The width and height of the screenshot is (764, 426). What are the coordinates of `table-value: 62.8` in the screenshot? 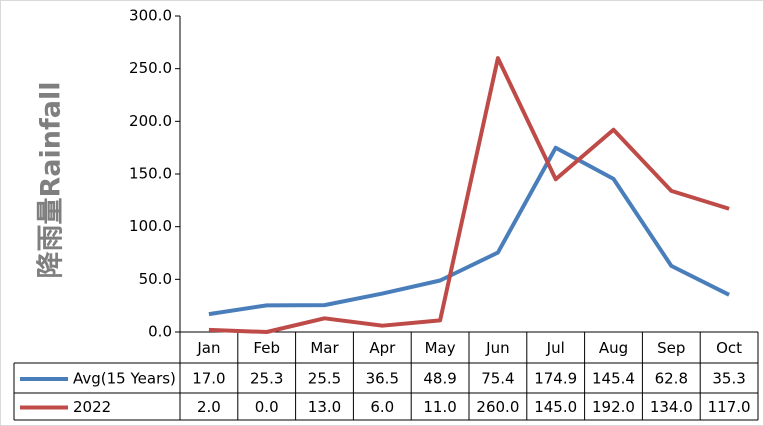 It's located at (671, 379).